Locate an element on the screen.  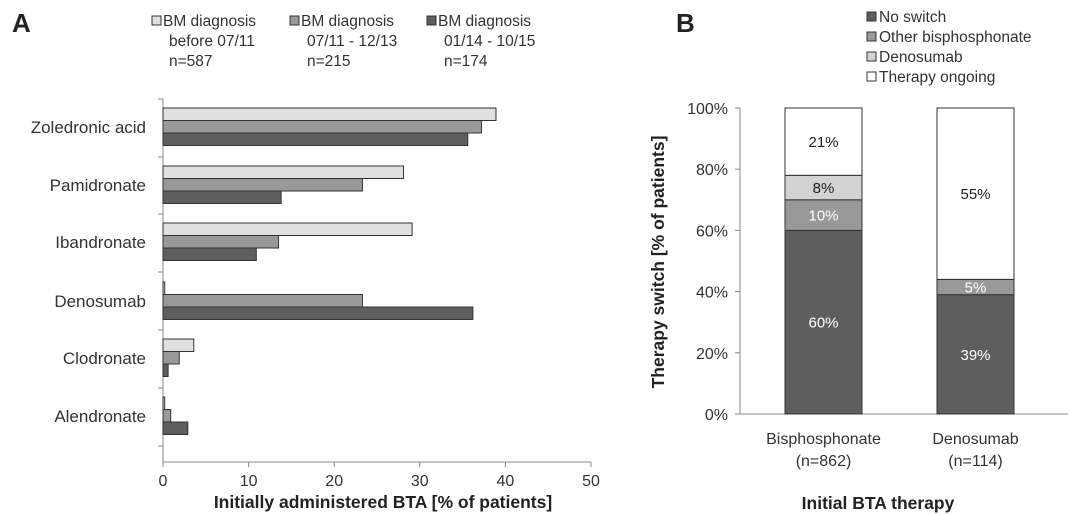
legend-label-b-1: Other bisphosphonate is located at coordinates (955, 37).